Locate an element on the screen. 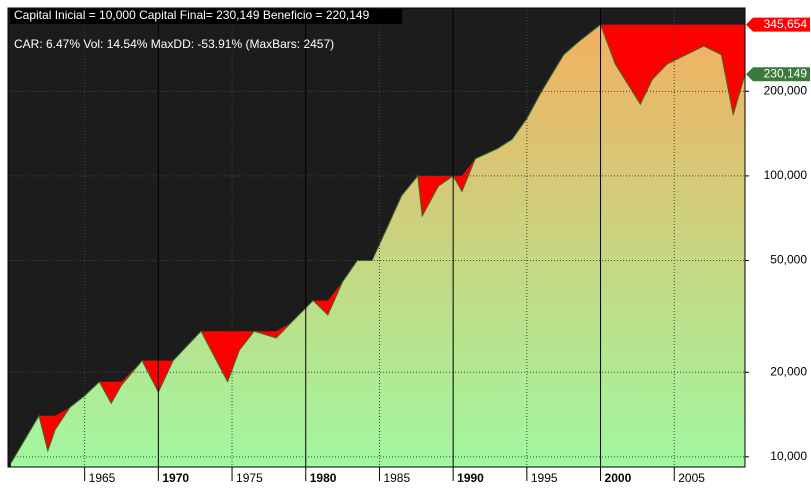  x-tick-label: 1970 is located at coordinates (175, 478).